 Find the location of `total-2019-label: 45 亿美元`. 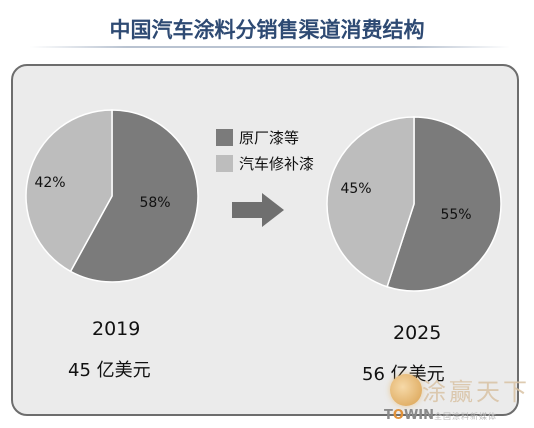

total-2019-label: 45 亿美元 is located at coordinates (109, 370).